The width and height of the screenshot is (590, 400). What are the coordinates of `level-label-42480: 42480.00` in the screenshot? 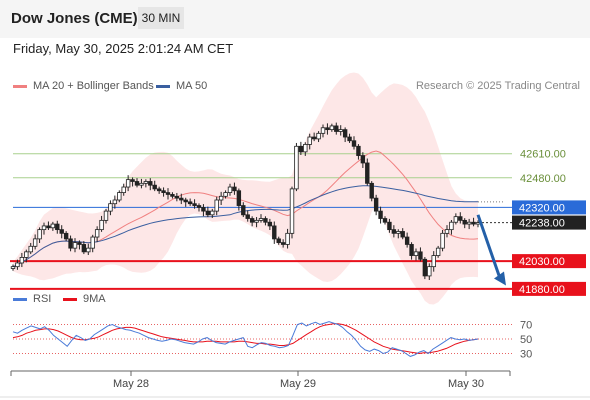 It's located at (543, 179).